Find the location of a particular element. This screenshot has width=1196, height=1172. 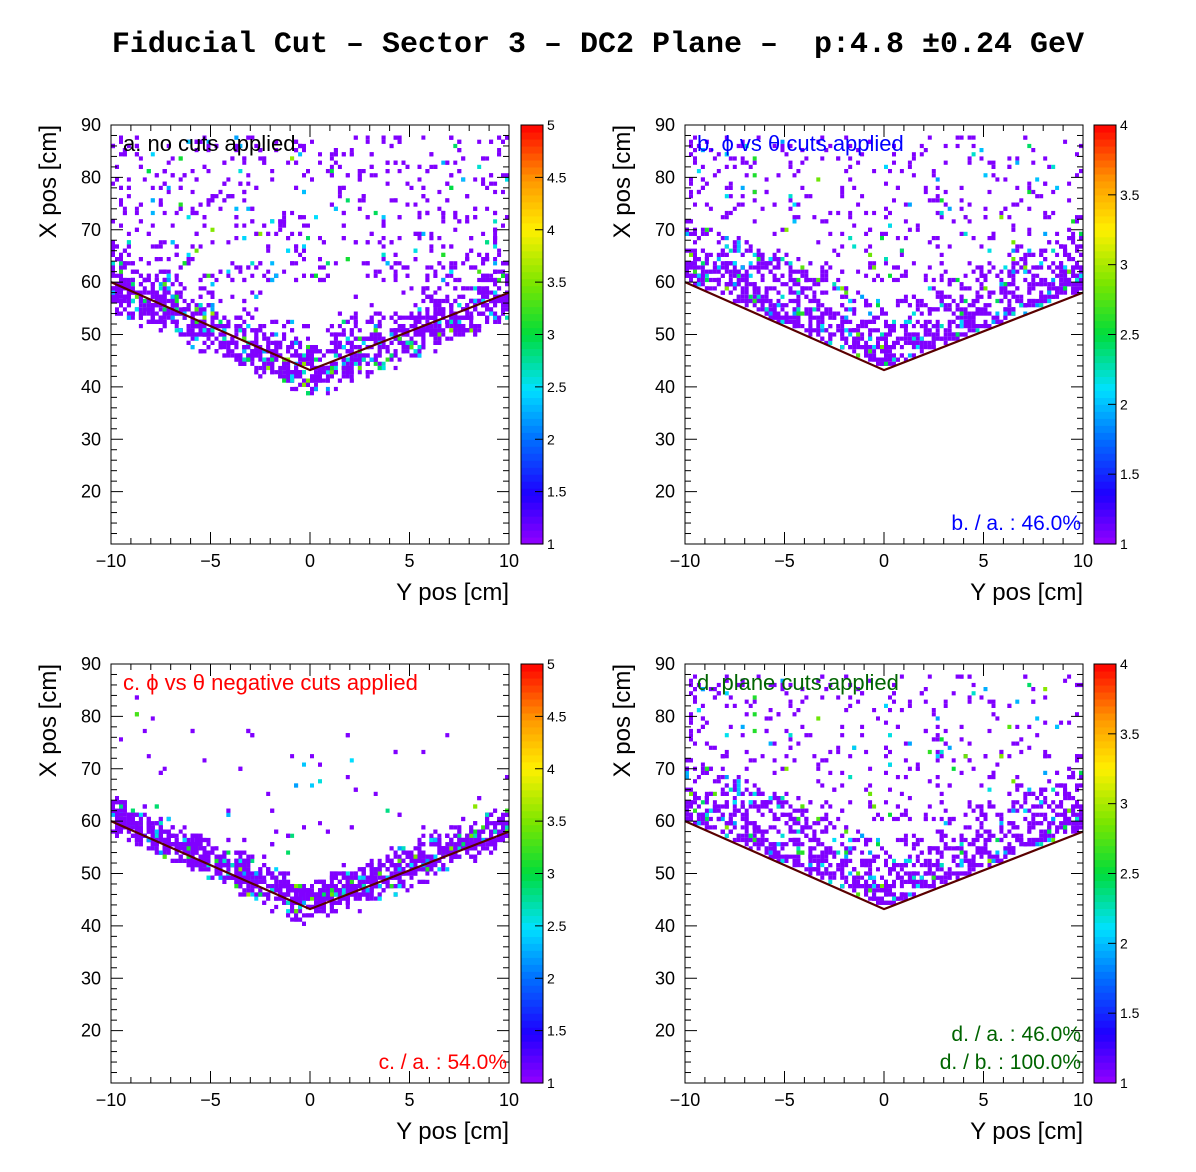

y-tick-label: 50 is located at coordinates (665, 335).